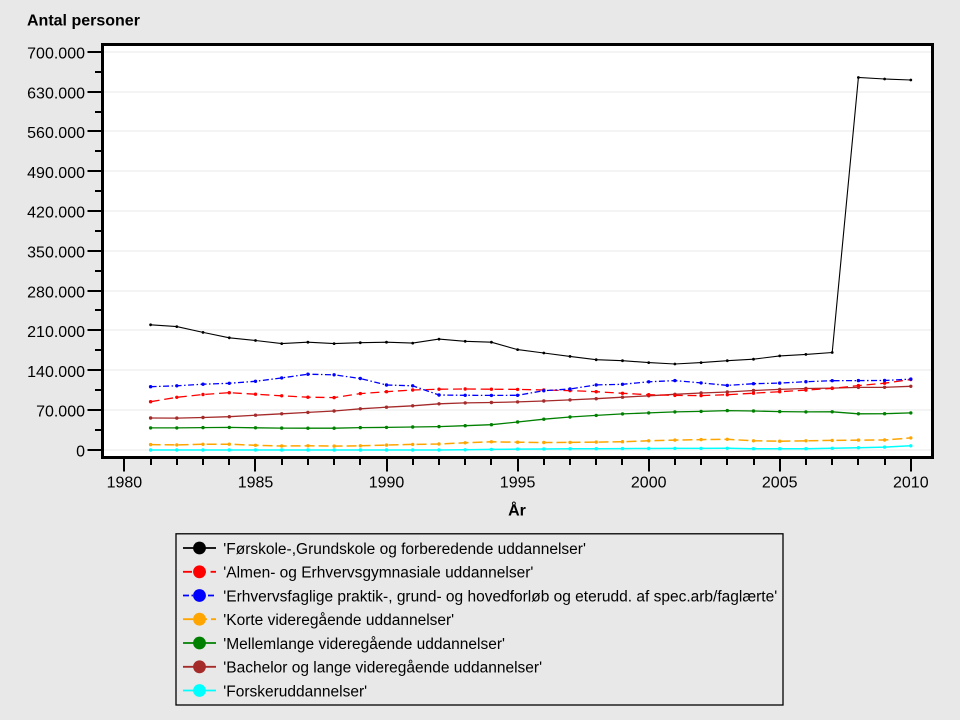  I want to click on svg-text: År, so click(517, 510).